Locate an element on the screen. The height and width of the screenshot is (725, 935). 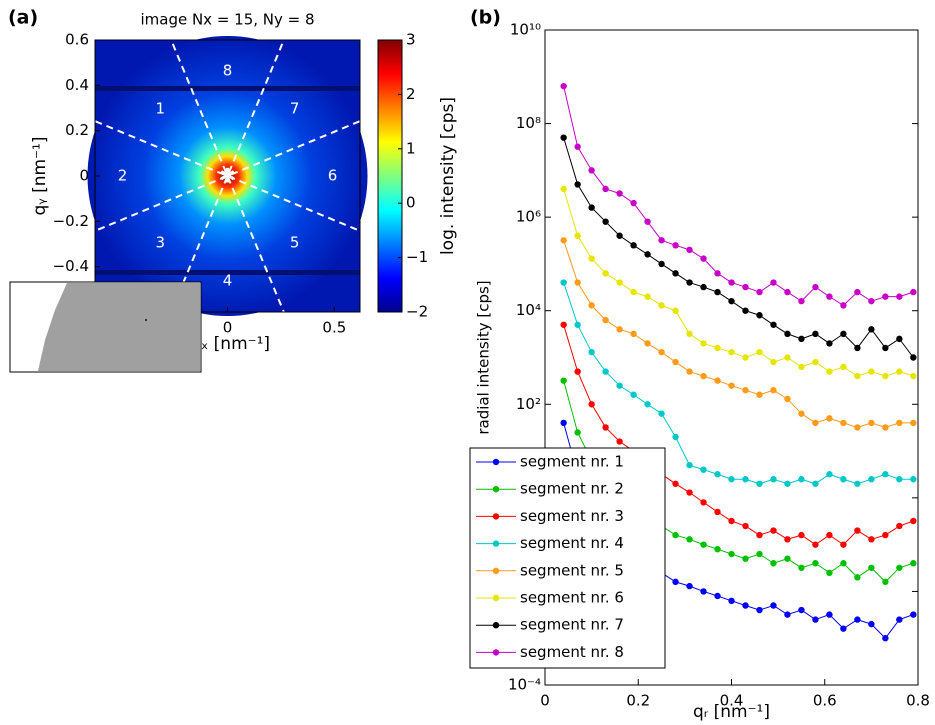
segment-label: 3 is located at coordinates (161, 243).